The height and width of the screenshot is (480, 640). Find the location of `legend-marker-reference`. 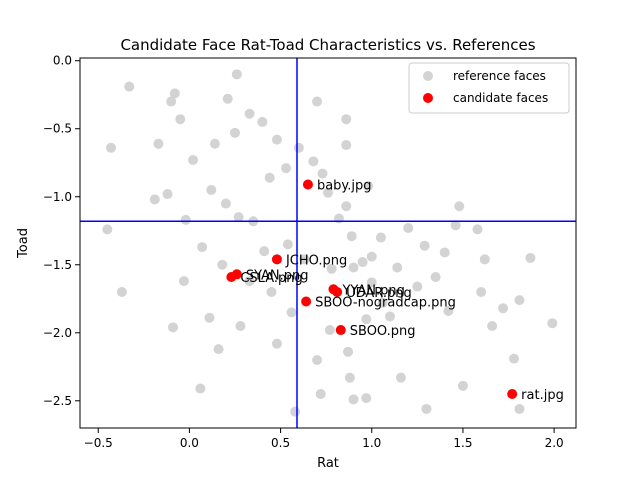

legend-marker-reference is located at coordinates (428, 76).